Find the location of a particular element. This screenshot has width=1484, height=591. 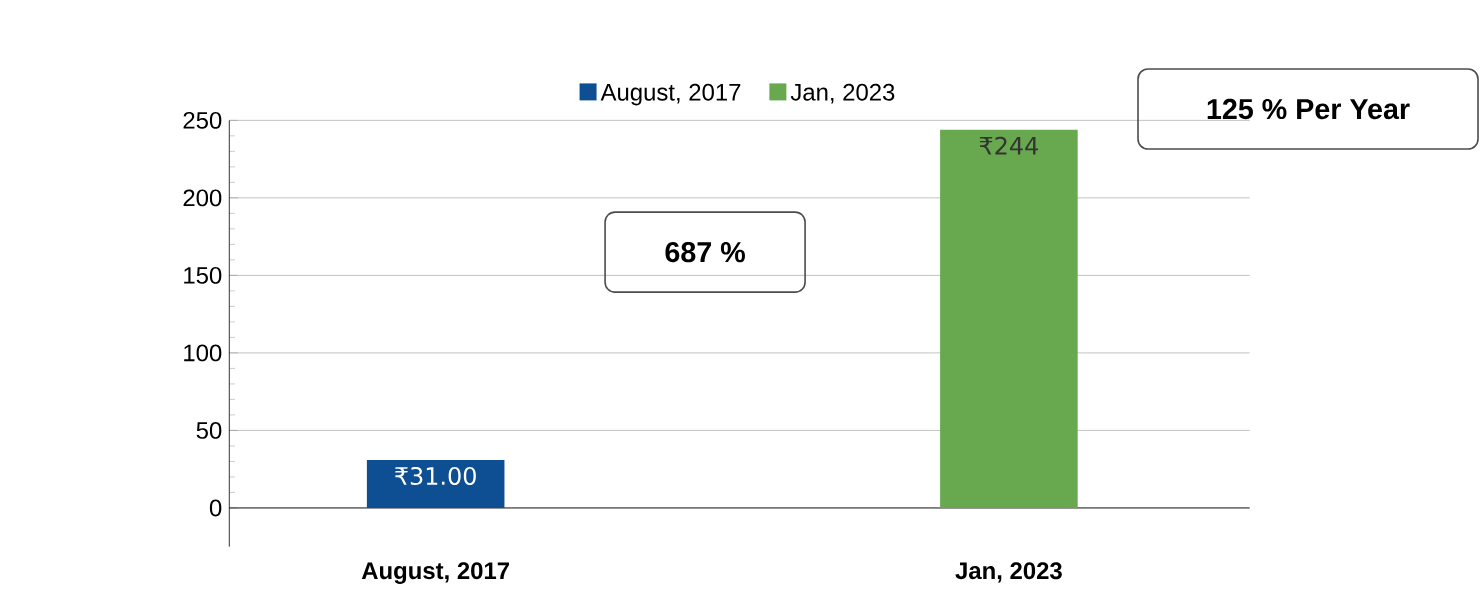

text: 125 % Per Year is located at coordinates (1308, 109).